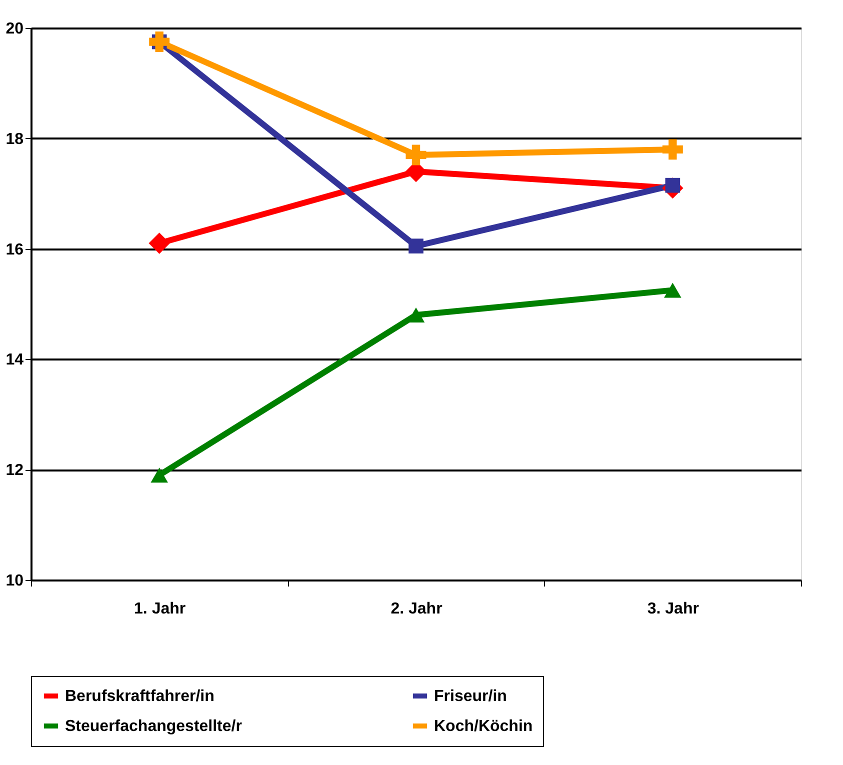 The width and height of the screenshot is (843, 765). What do you see at coordinates (153, 726) in the screenshot?
I see `legend-label: Steuerfachangestellte/r` at bounding box center [153, 726].